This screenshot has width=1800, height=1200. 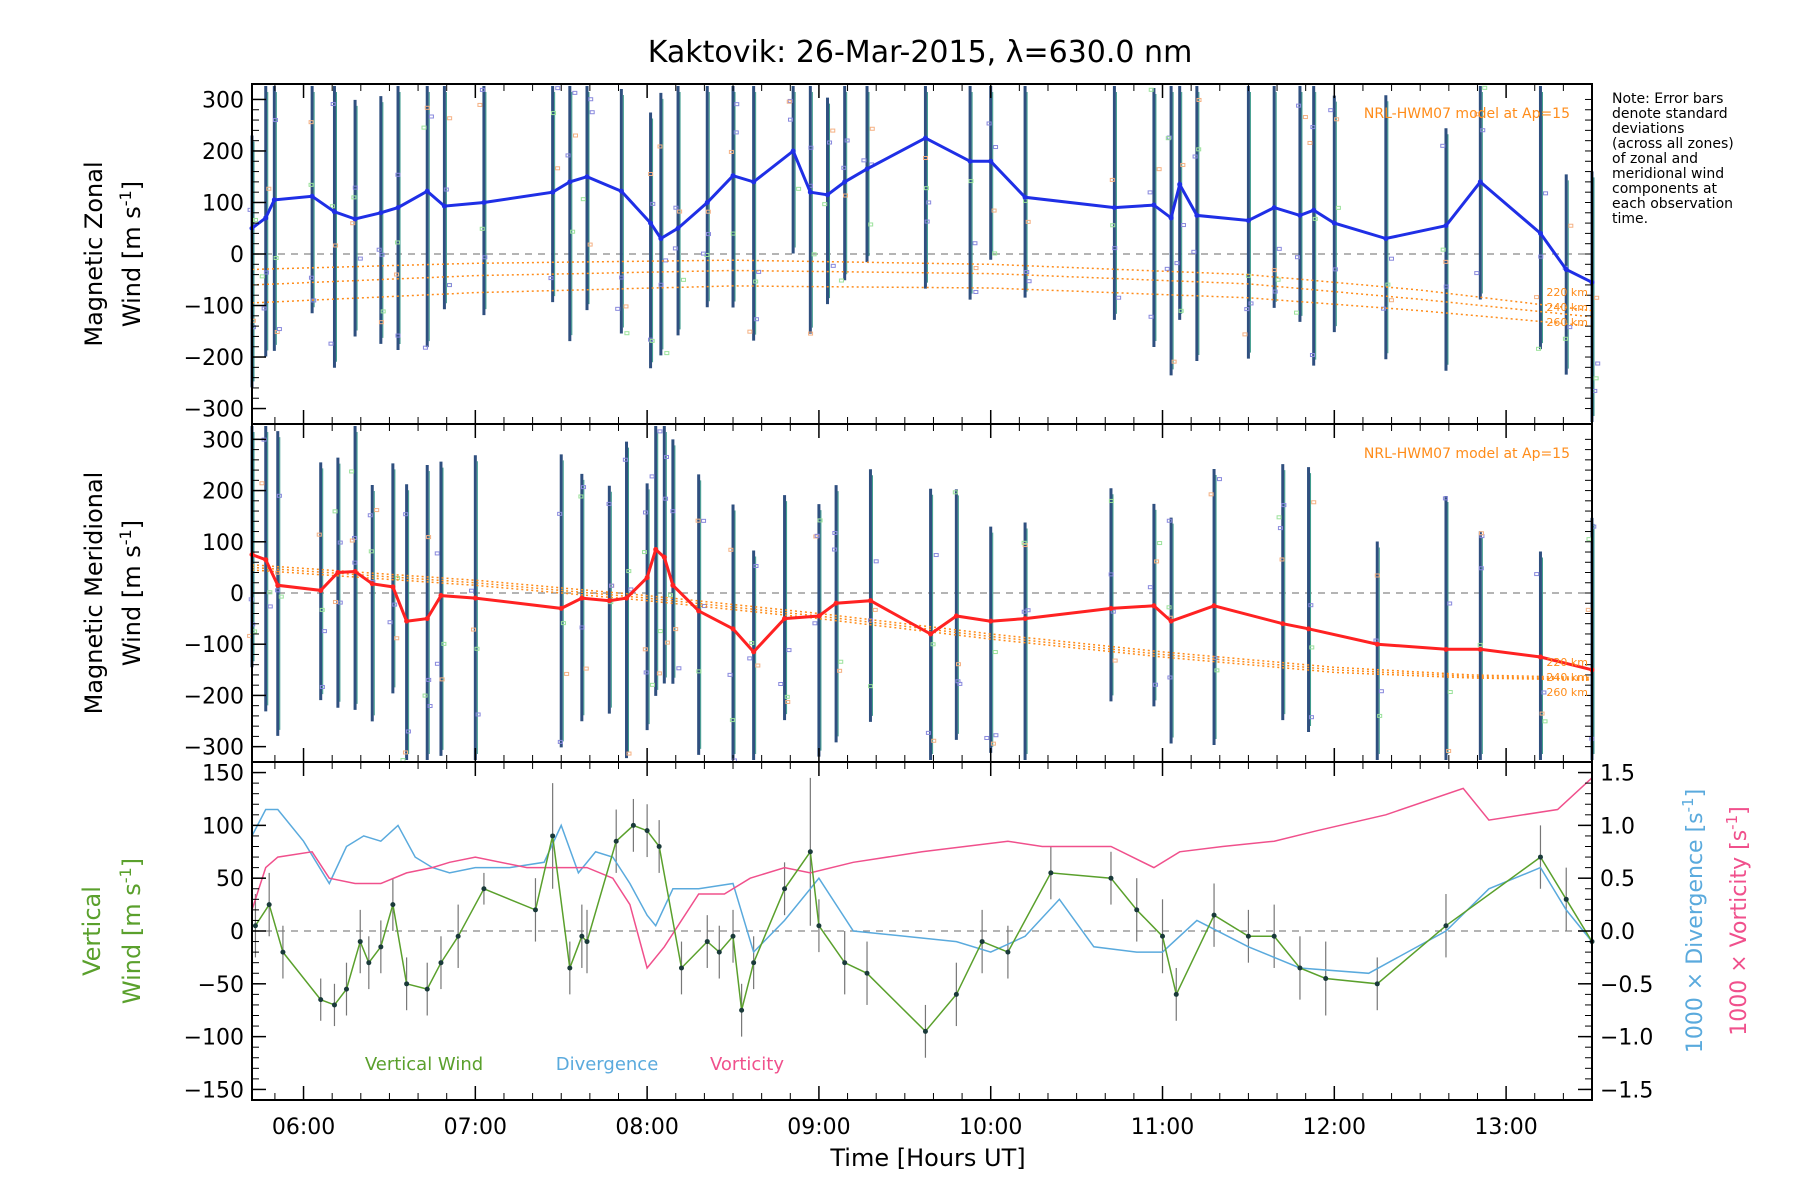 I want to click on vorticity-line, so click(x=922, y=873).